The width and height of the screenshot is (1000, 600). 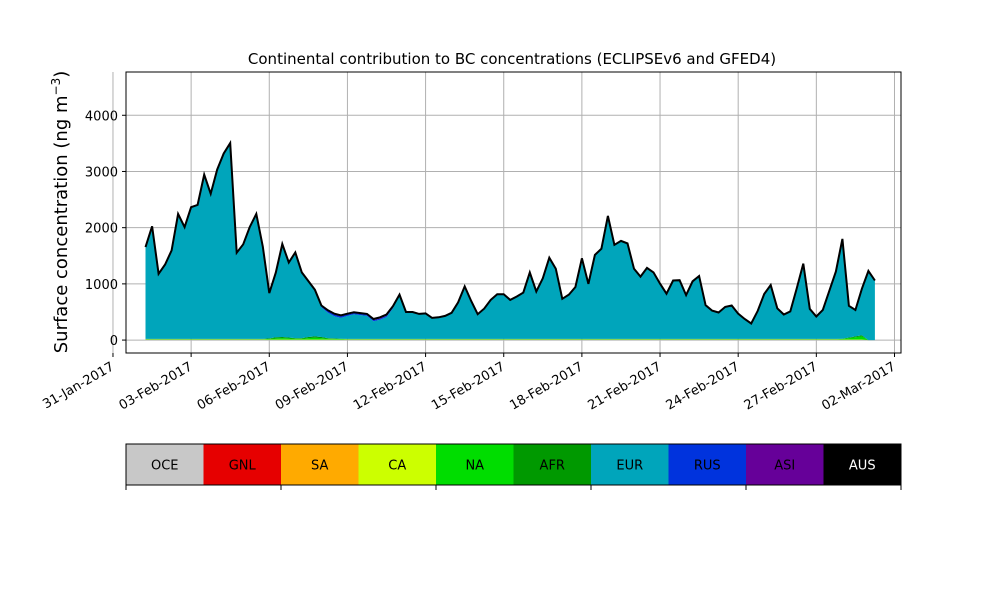 I want to click on legend-swatch-sa, so click(x=320, y=464).